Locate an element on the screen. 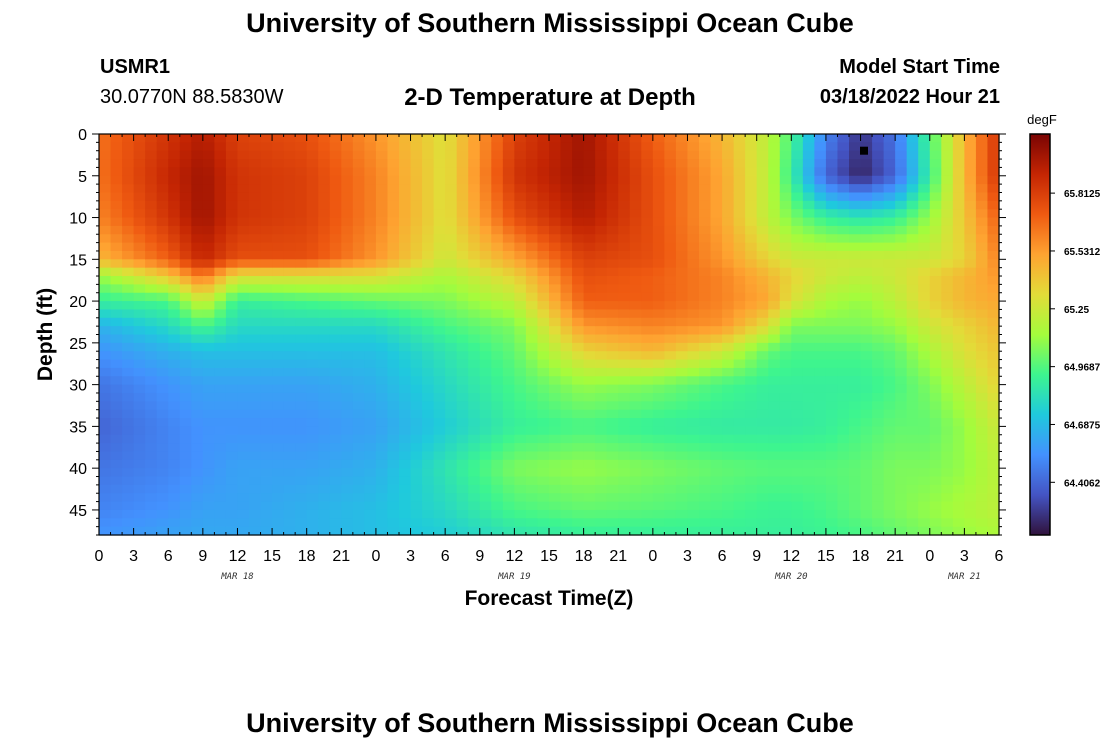 This screenshot has width=1100, height=750. y-tick-label: 45 is located at coordinates (78, 511).